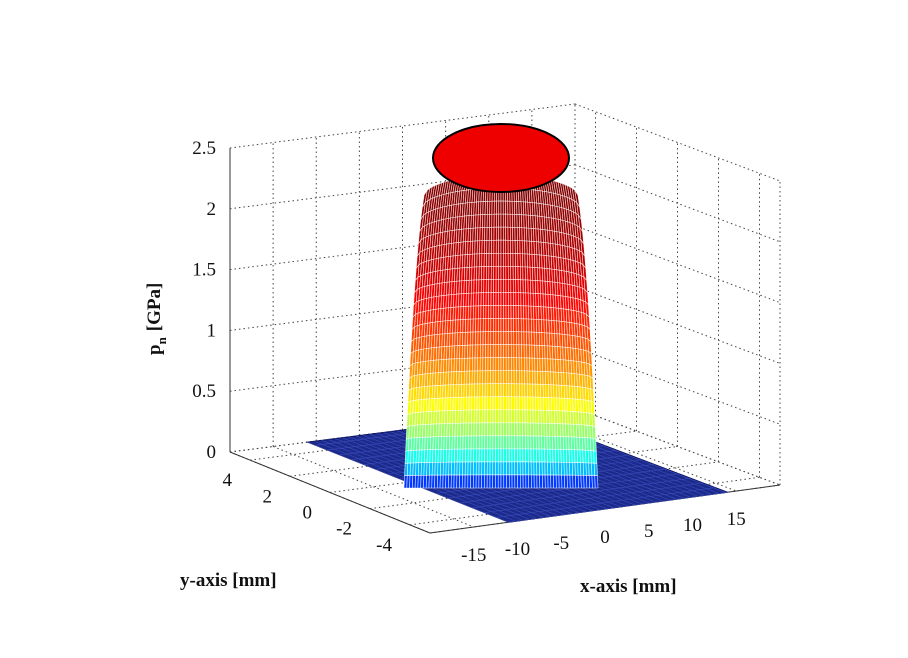  What do you see at coordinates (561, 543) in the screenshot?
I see `x-tick-label: -5` at bounding box center [561, 543].